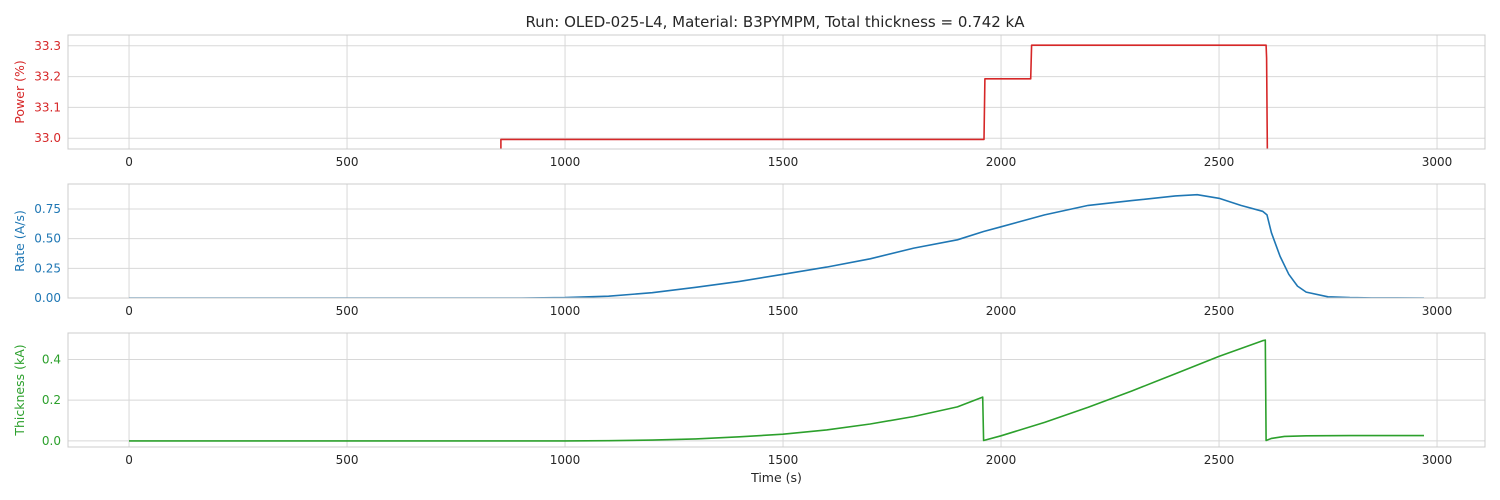 The height and width of the screenshot is (500, 1500). Describe the element at coordinates (47, 298) in the screenshot. I see `y-tick-label: 0.00` at that location.